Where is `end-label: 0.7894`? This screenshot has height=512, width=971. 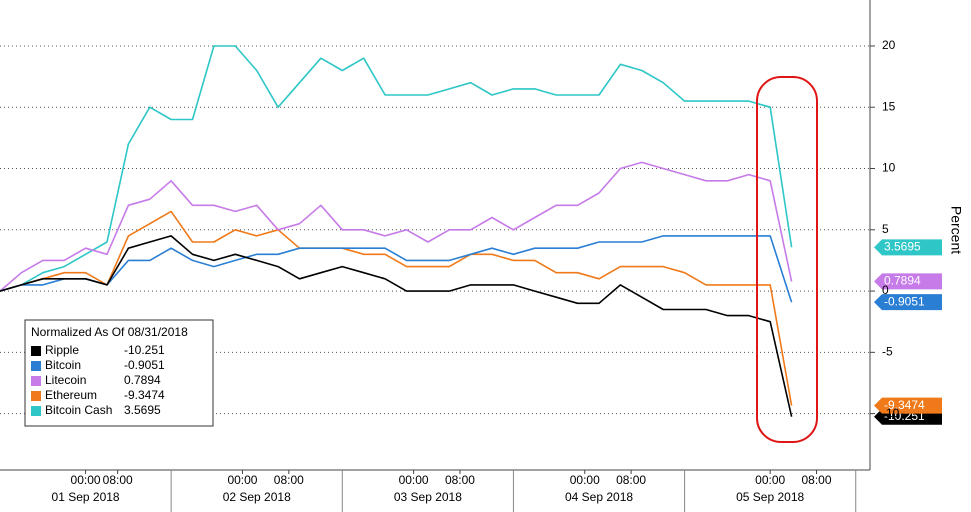 end-label: 0.7894 is located at coordinates (902, 281).